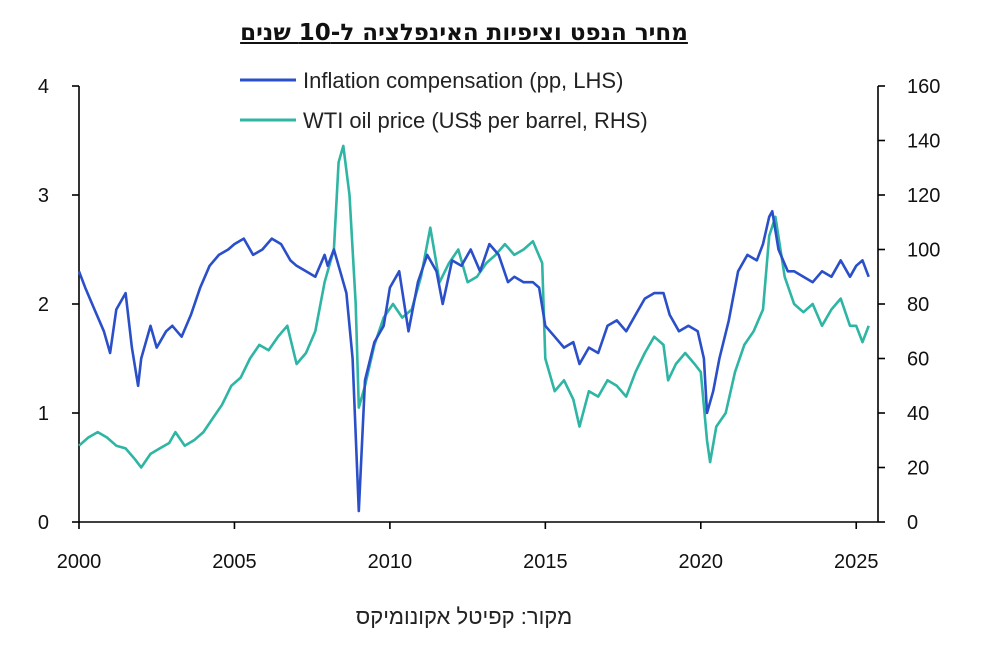  I want to click on legend-label: WTI oil price (US$ per barrel, RHS), so click(475, 120).